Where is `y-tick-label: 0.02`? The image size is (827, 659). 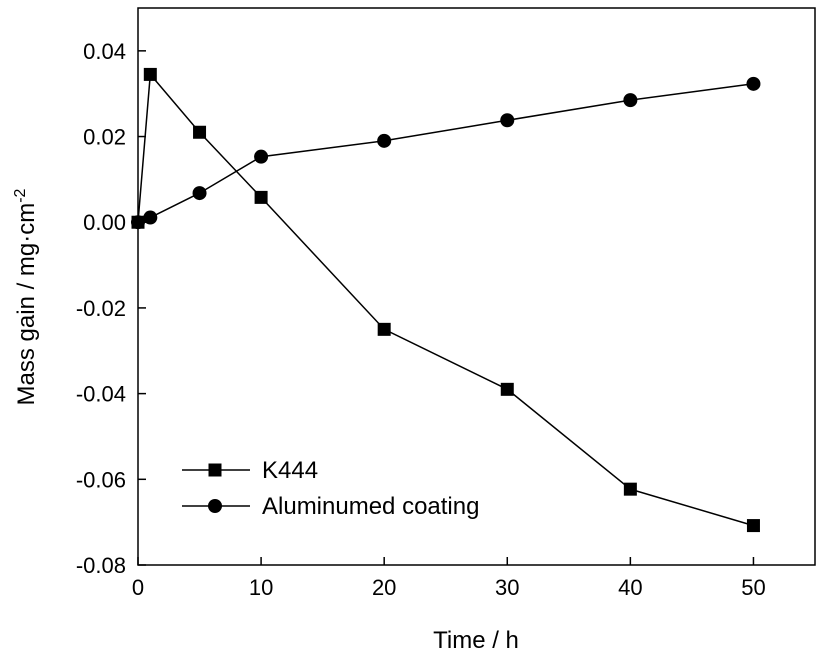 y-tick-label: 0.02 is located at coordinates (104, 137).